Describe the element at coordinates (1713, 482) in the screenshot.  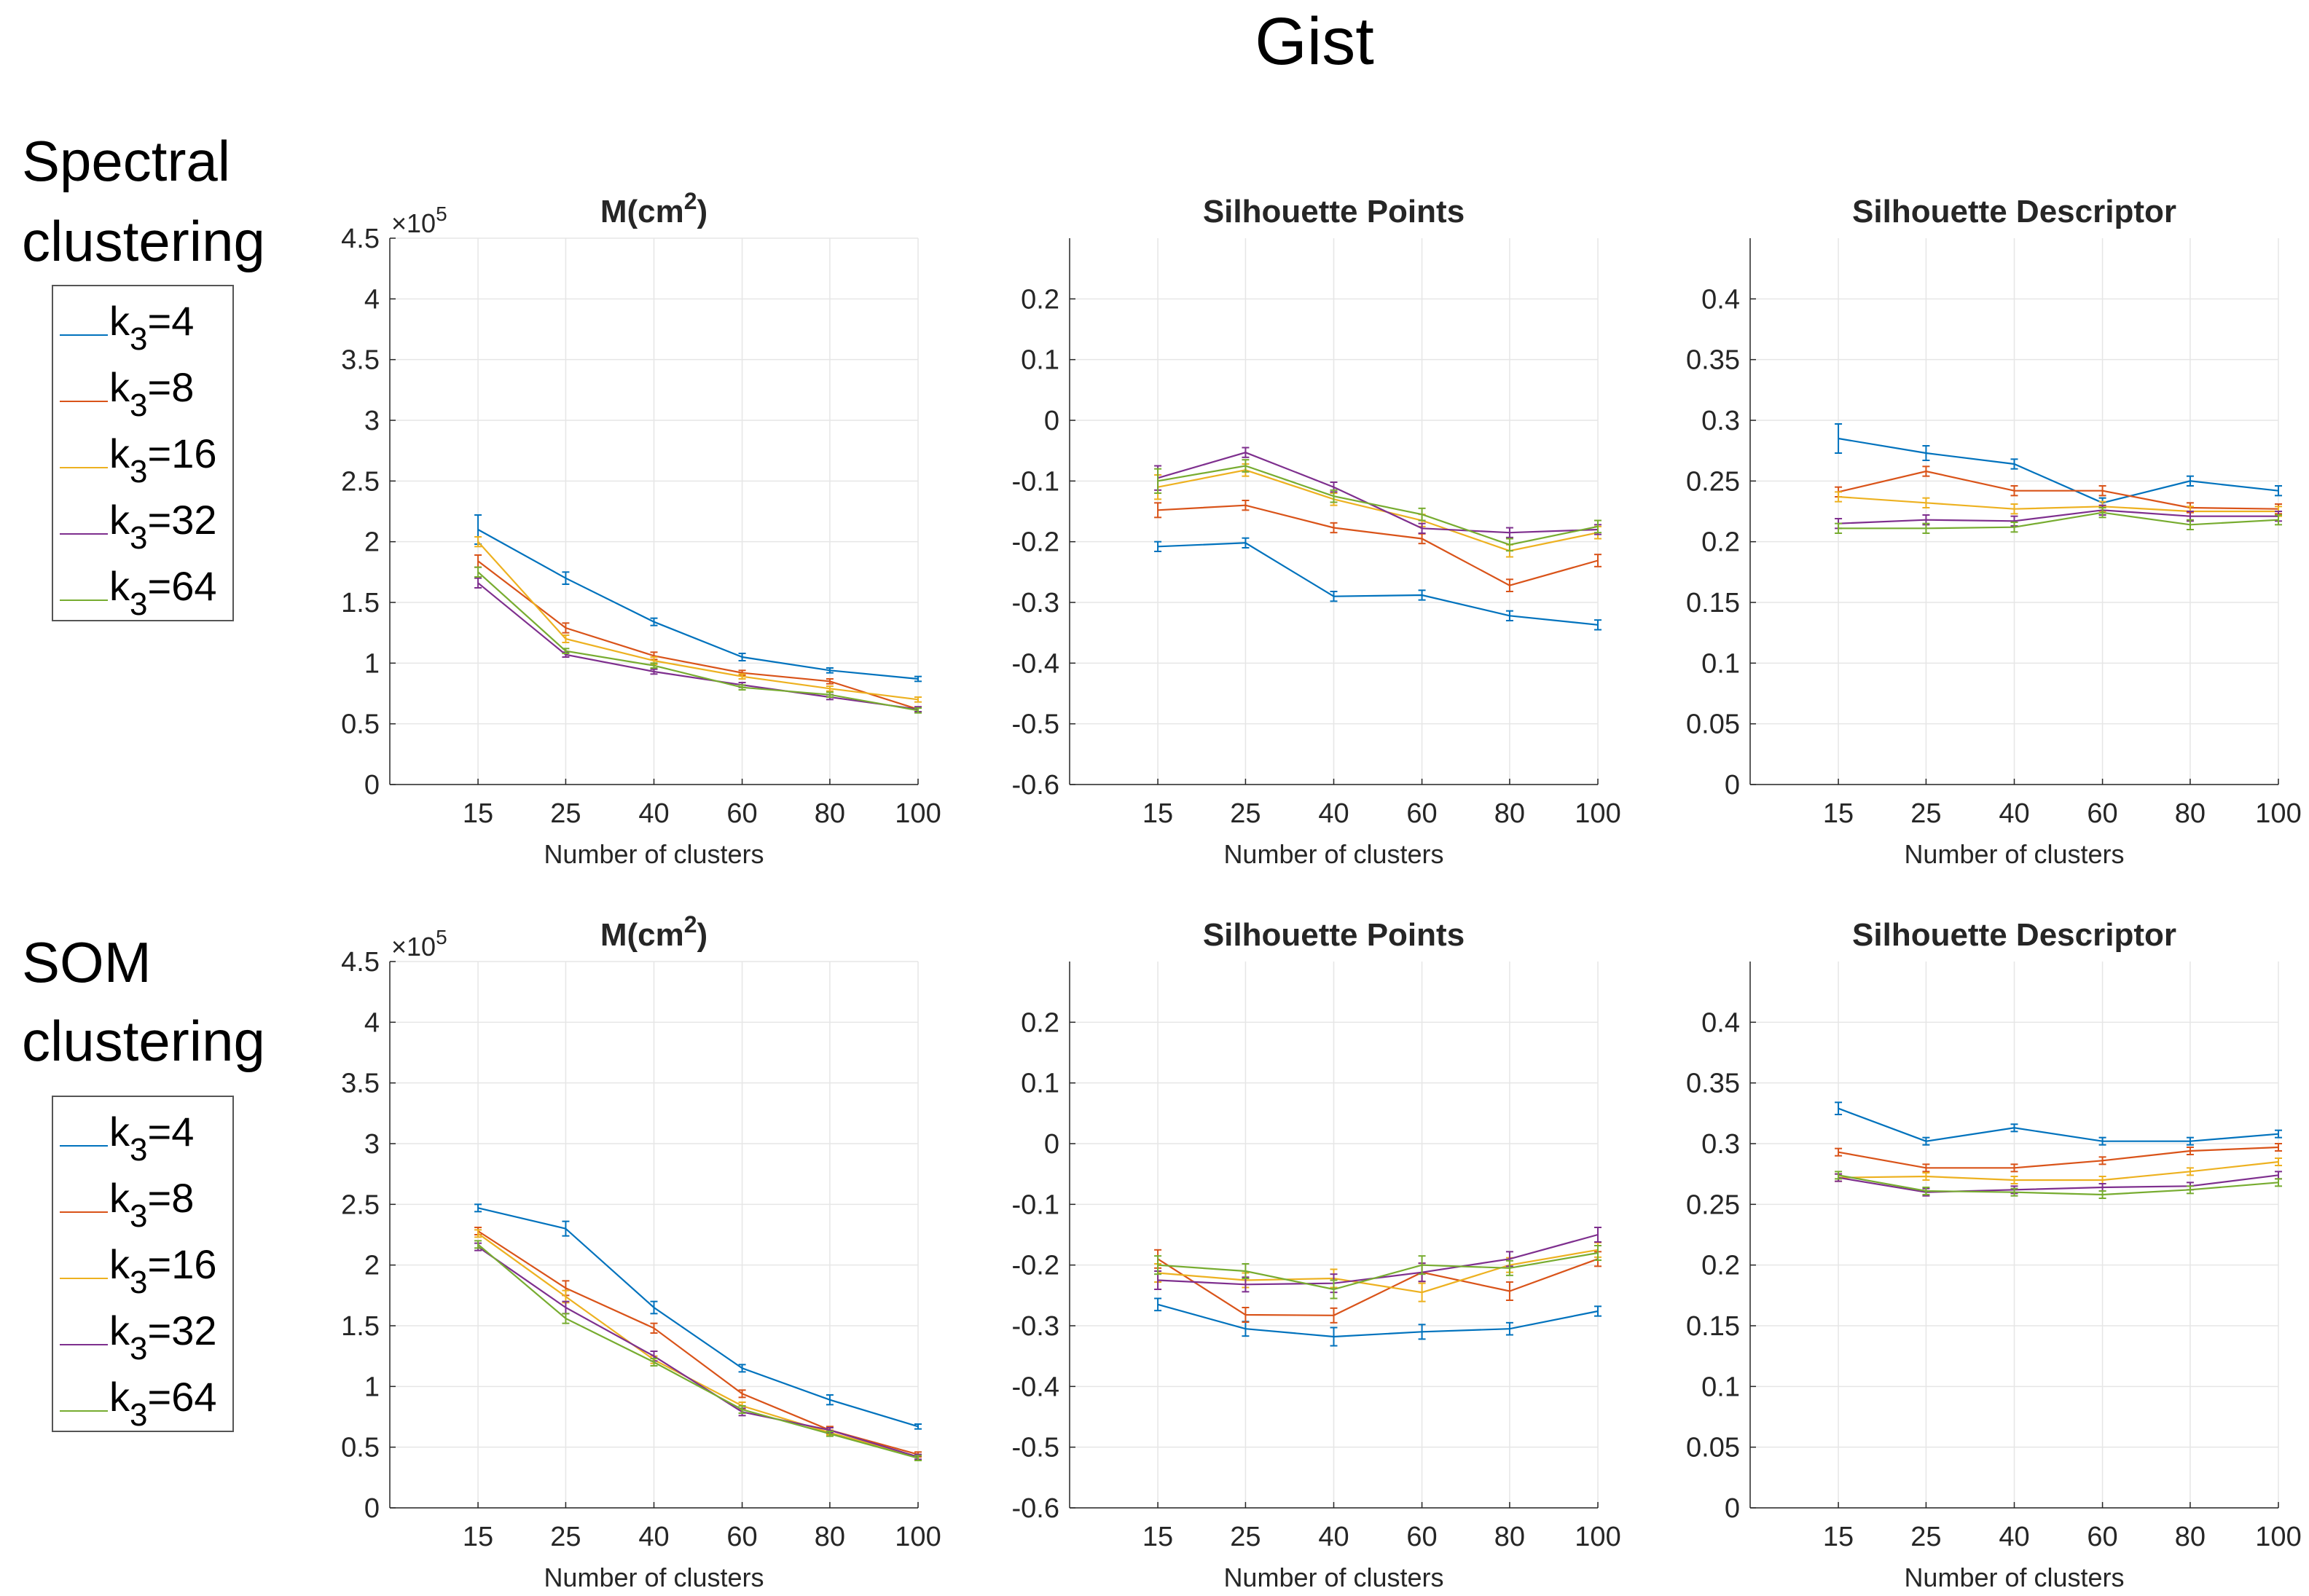
I see `y-tick-label: 0.25` at that location.